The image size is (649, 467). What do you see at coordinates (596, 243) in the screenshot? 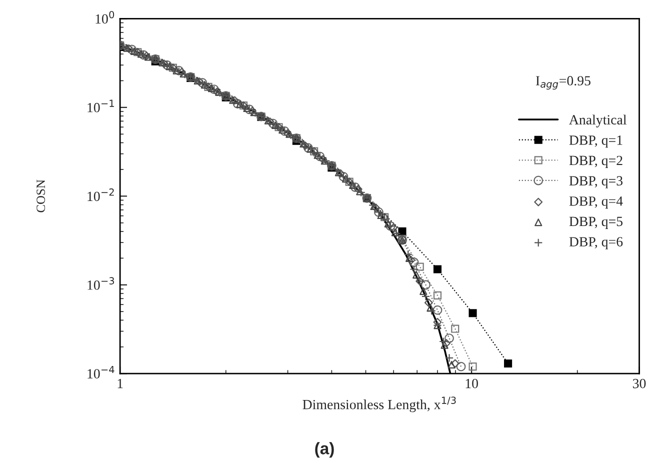
I see `legend-label: DBP, q=6` at bounding box center [596, 243].